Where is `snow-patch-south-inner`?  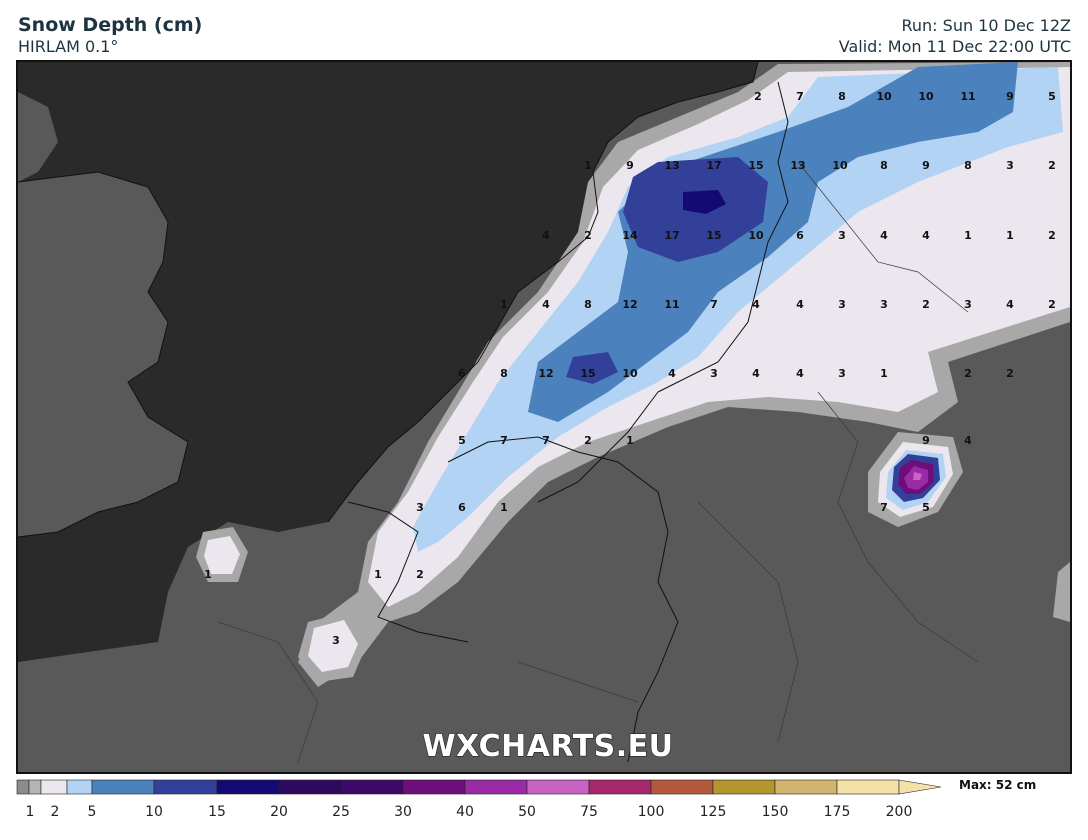 snow-patch-south-inner is located at coordinates (333, 646).